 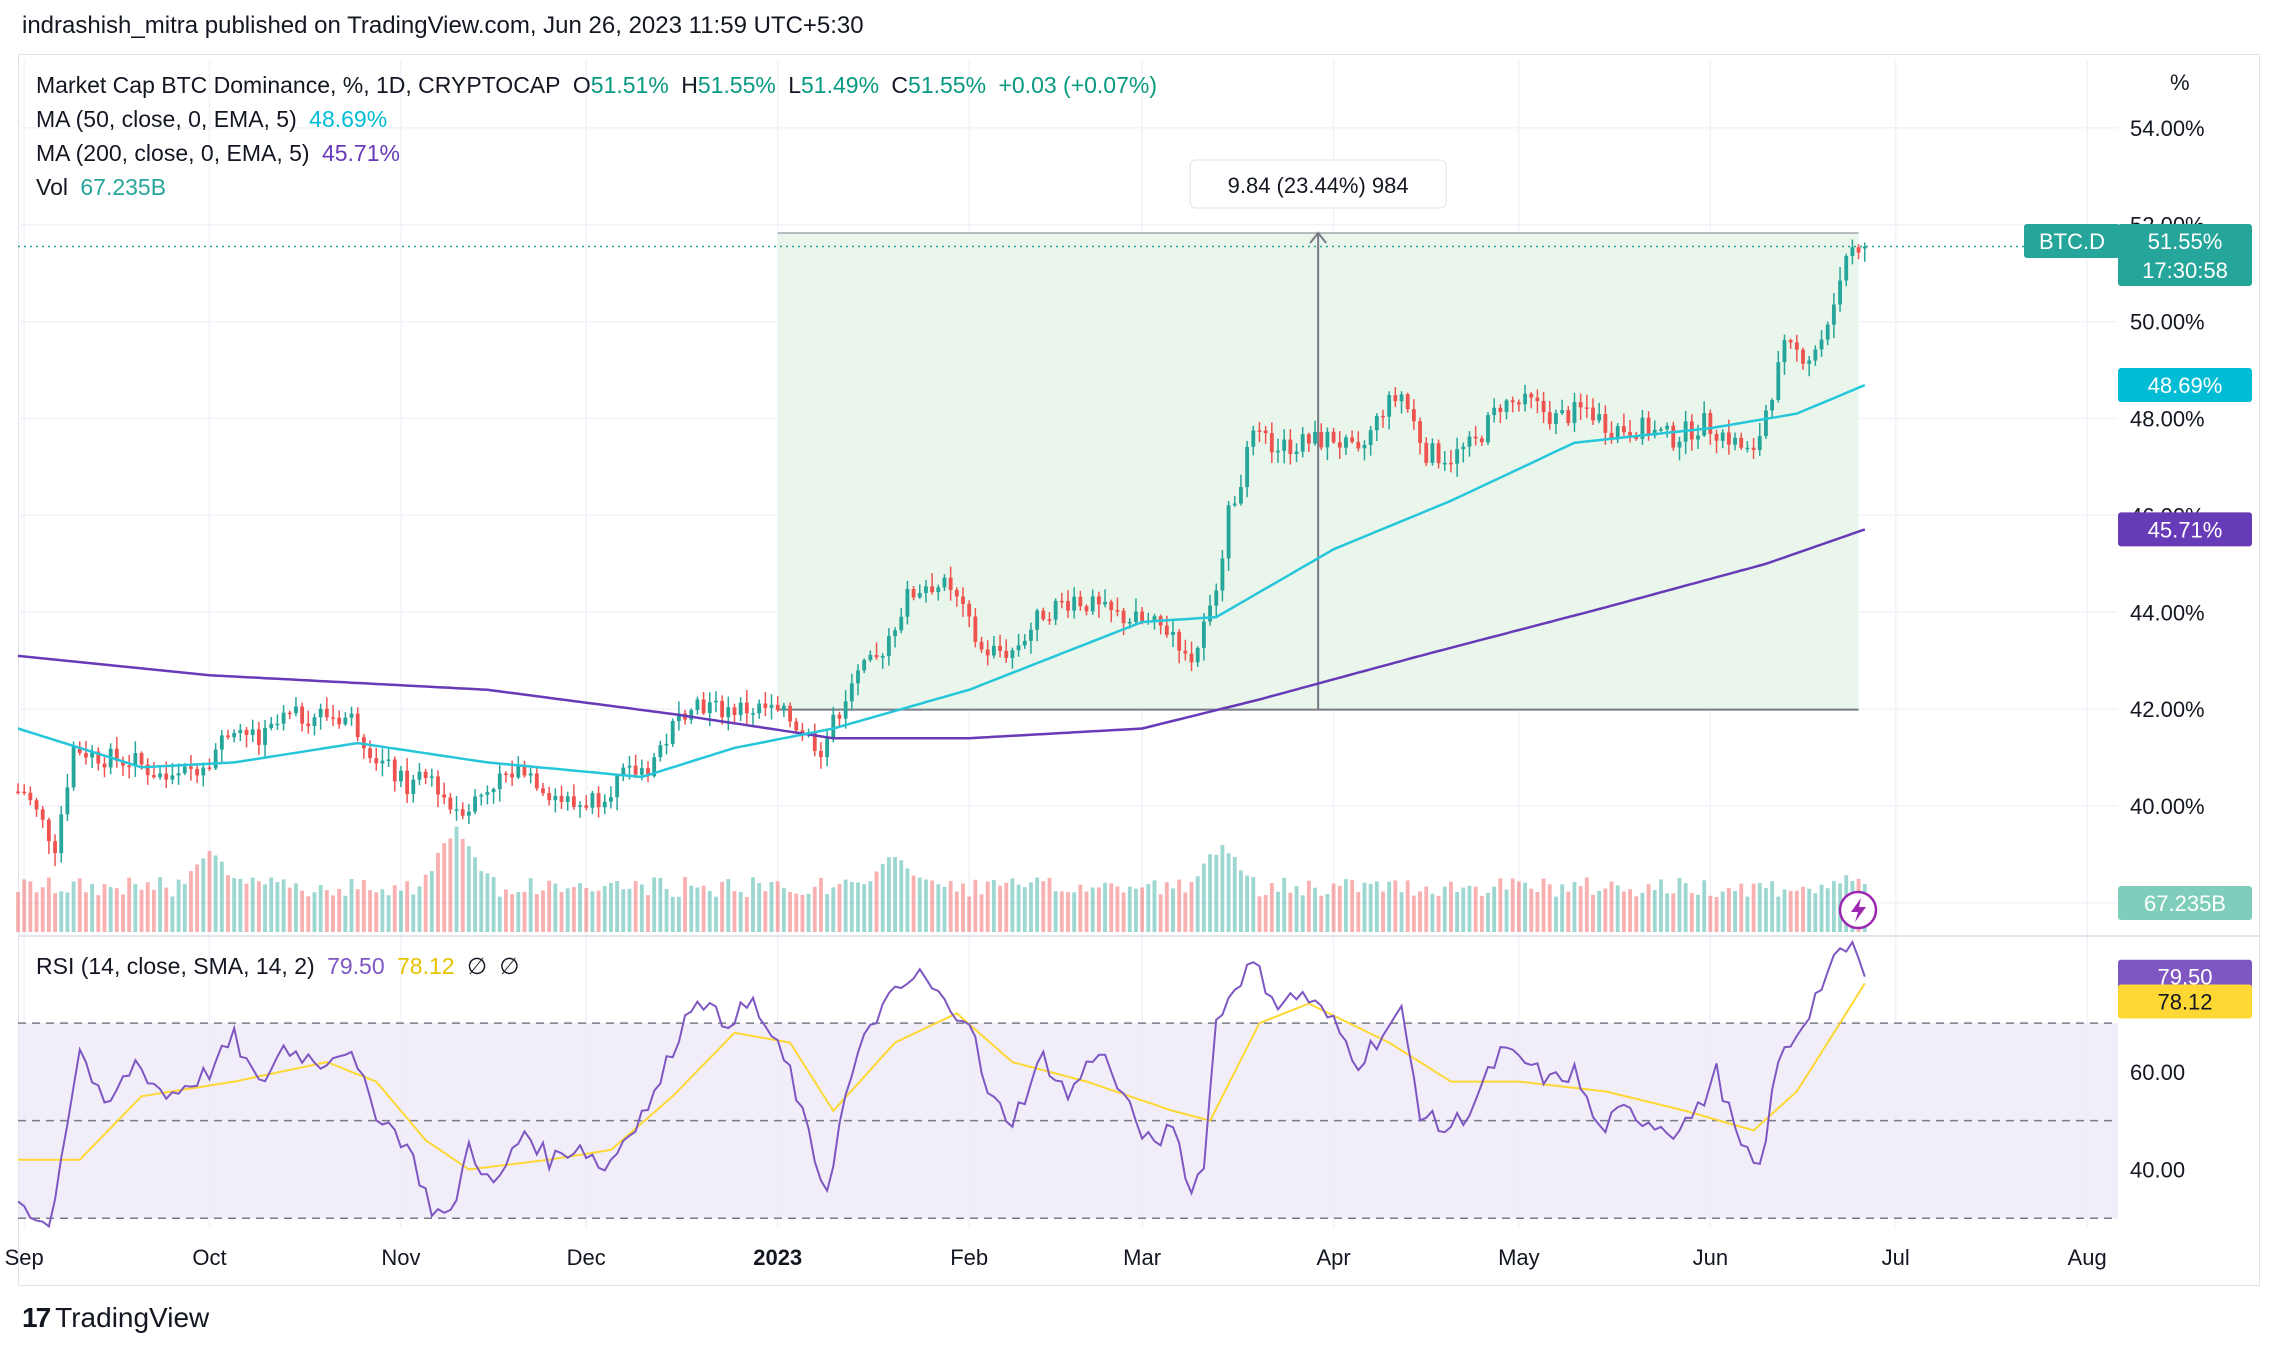 What do you see at coordinates (104, 187) in the screenshot?
I see `legend-vol: Vol 67.235B` at bounding box center [104, 187].